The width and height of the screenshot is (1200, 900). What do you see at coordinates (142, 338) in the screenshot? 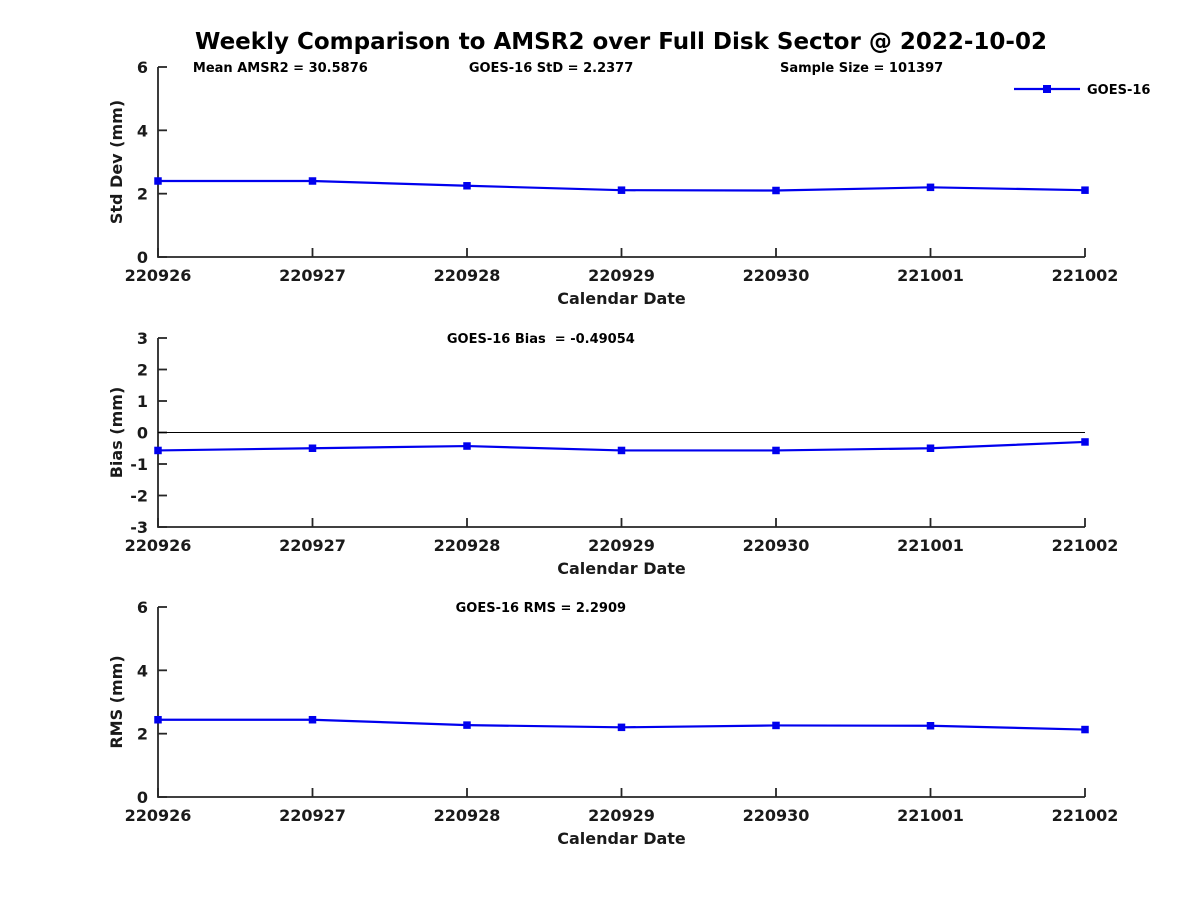
I see `y-tick-label: 3` at bounding box center [142, 338].